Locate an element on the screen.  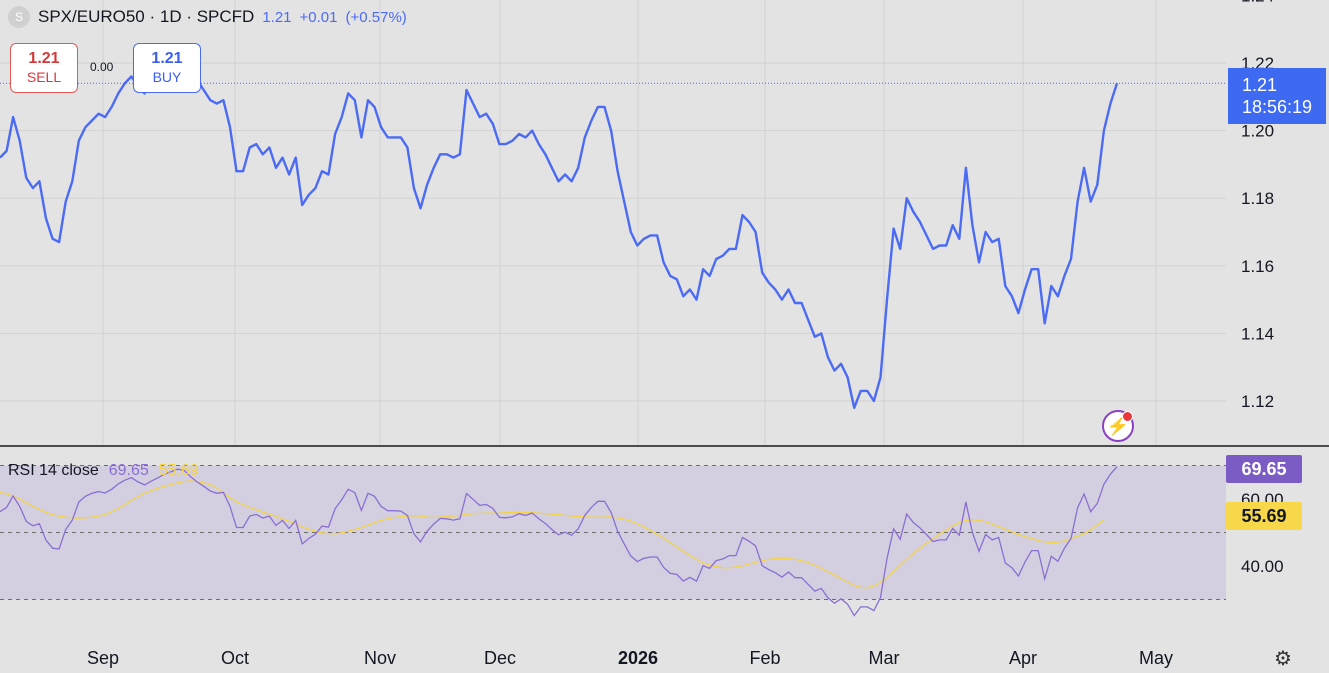
time-tick-label: Nov is located at coordinates (380, 658).